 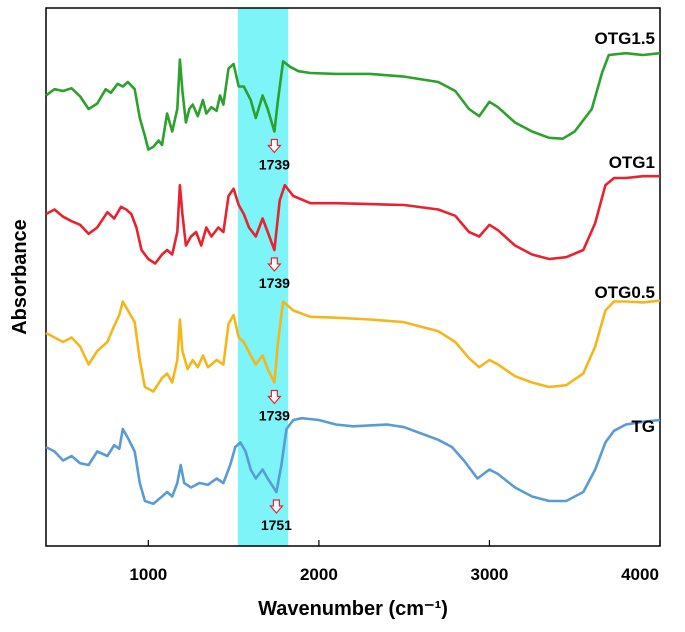 I want to click on series-label-otg0-5: OTG0.5, so click(x=625, y=292).